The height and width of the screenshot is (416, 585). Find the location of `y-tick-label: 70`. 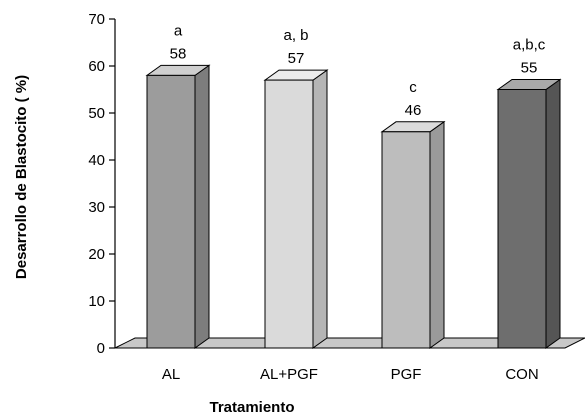

y-tick-label: 70 is located at coordinates (96, 19).